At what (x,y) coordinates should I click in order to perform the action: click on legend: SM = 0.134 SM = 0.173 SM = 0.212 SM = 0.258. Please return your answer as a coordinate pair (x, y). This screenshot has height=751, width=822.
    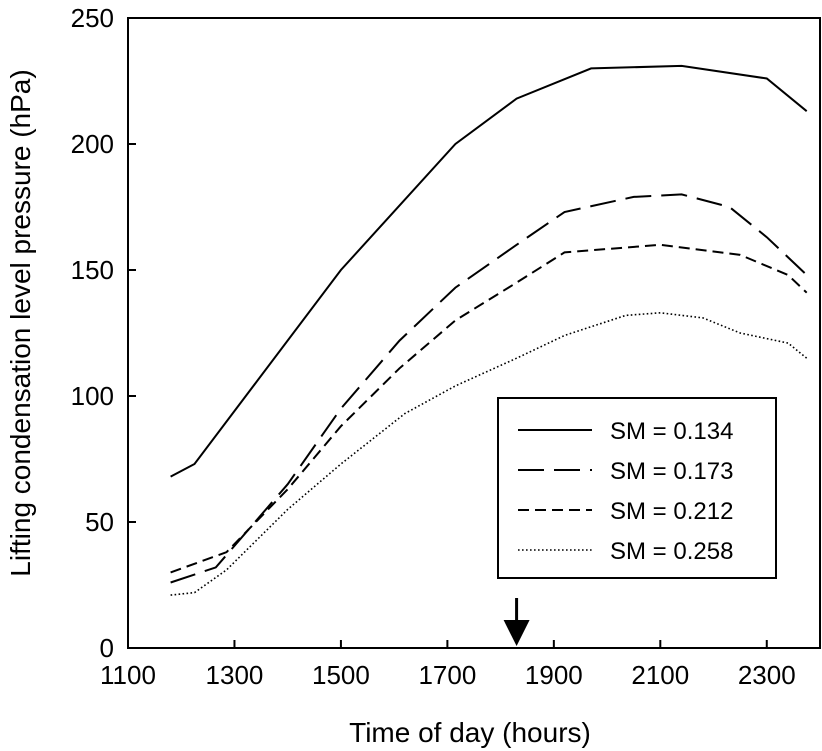
    Looking at the image, I should click on (637, 488).